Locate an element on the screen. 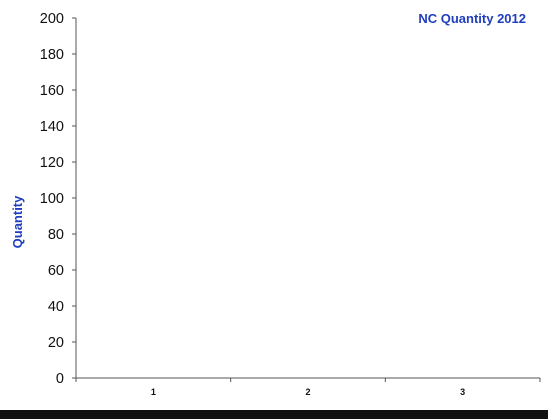  x-tick-label: 1 is located at coordinates (153, 392).